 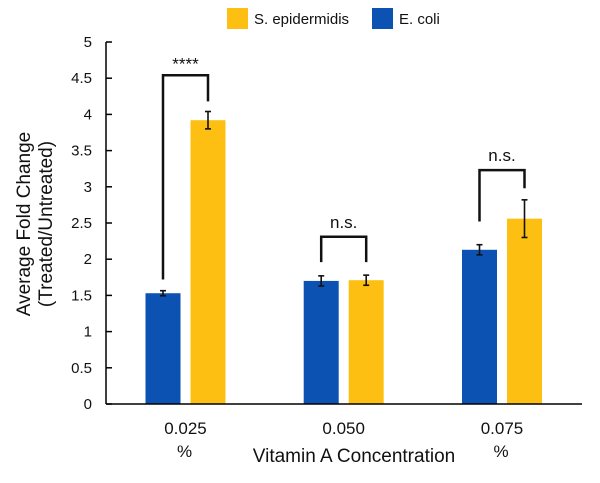 I want to click on legend-label-e-coli: E. coli, so click(x=419, y=19).